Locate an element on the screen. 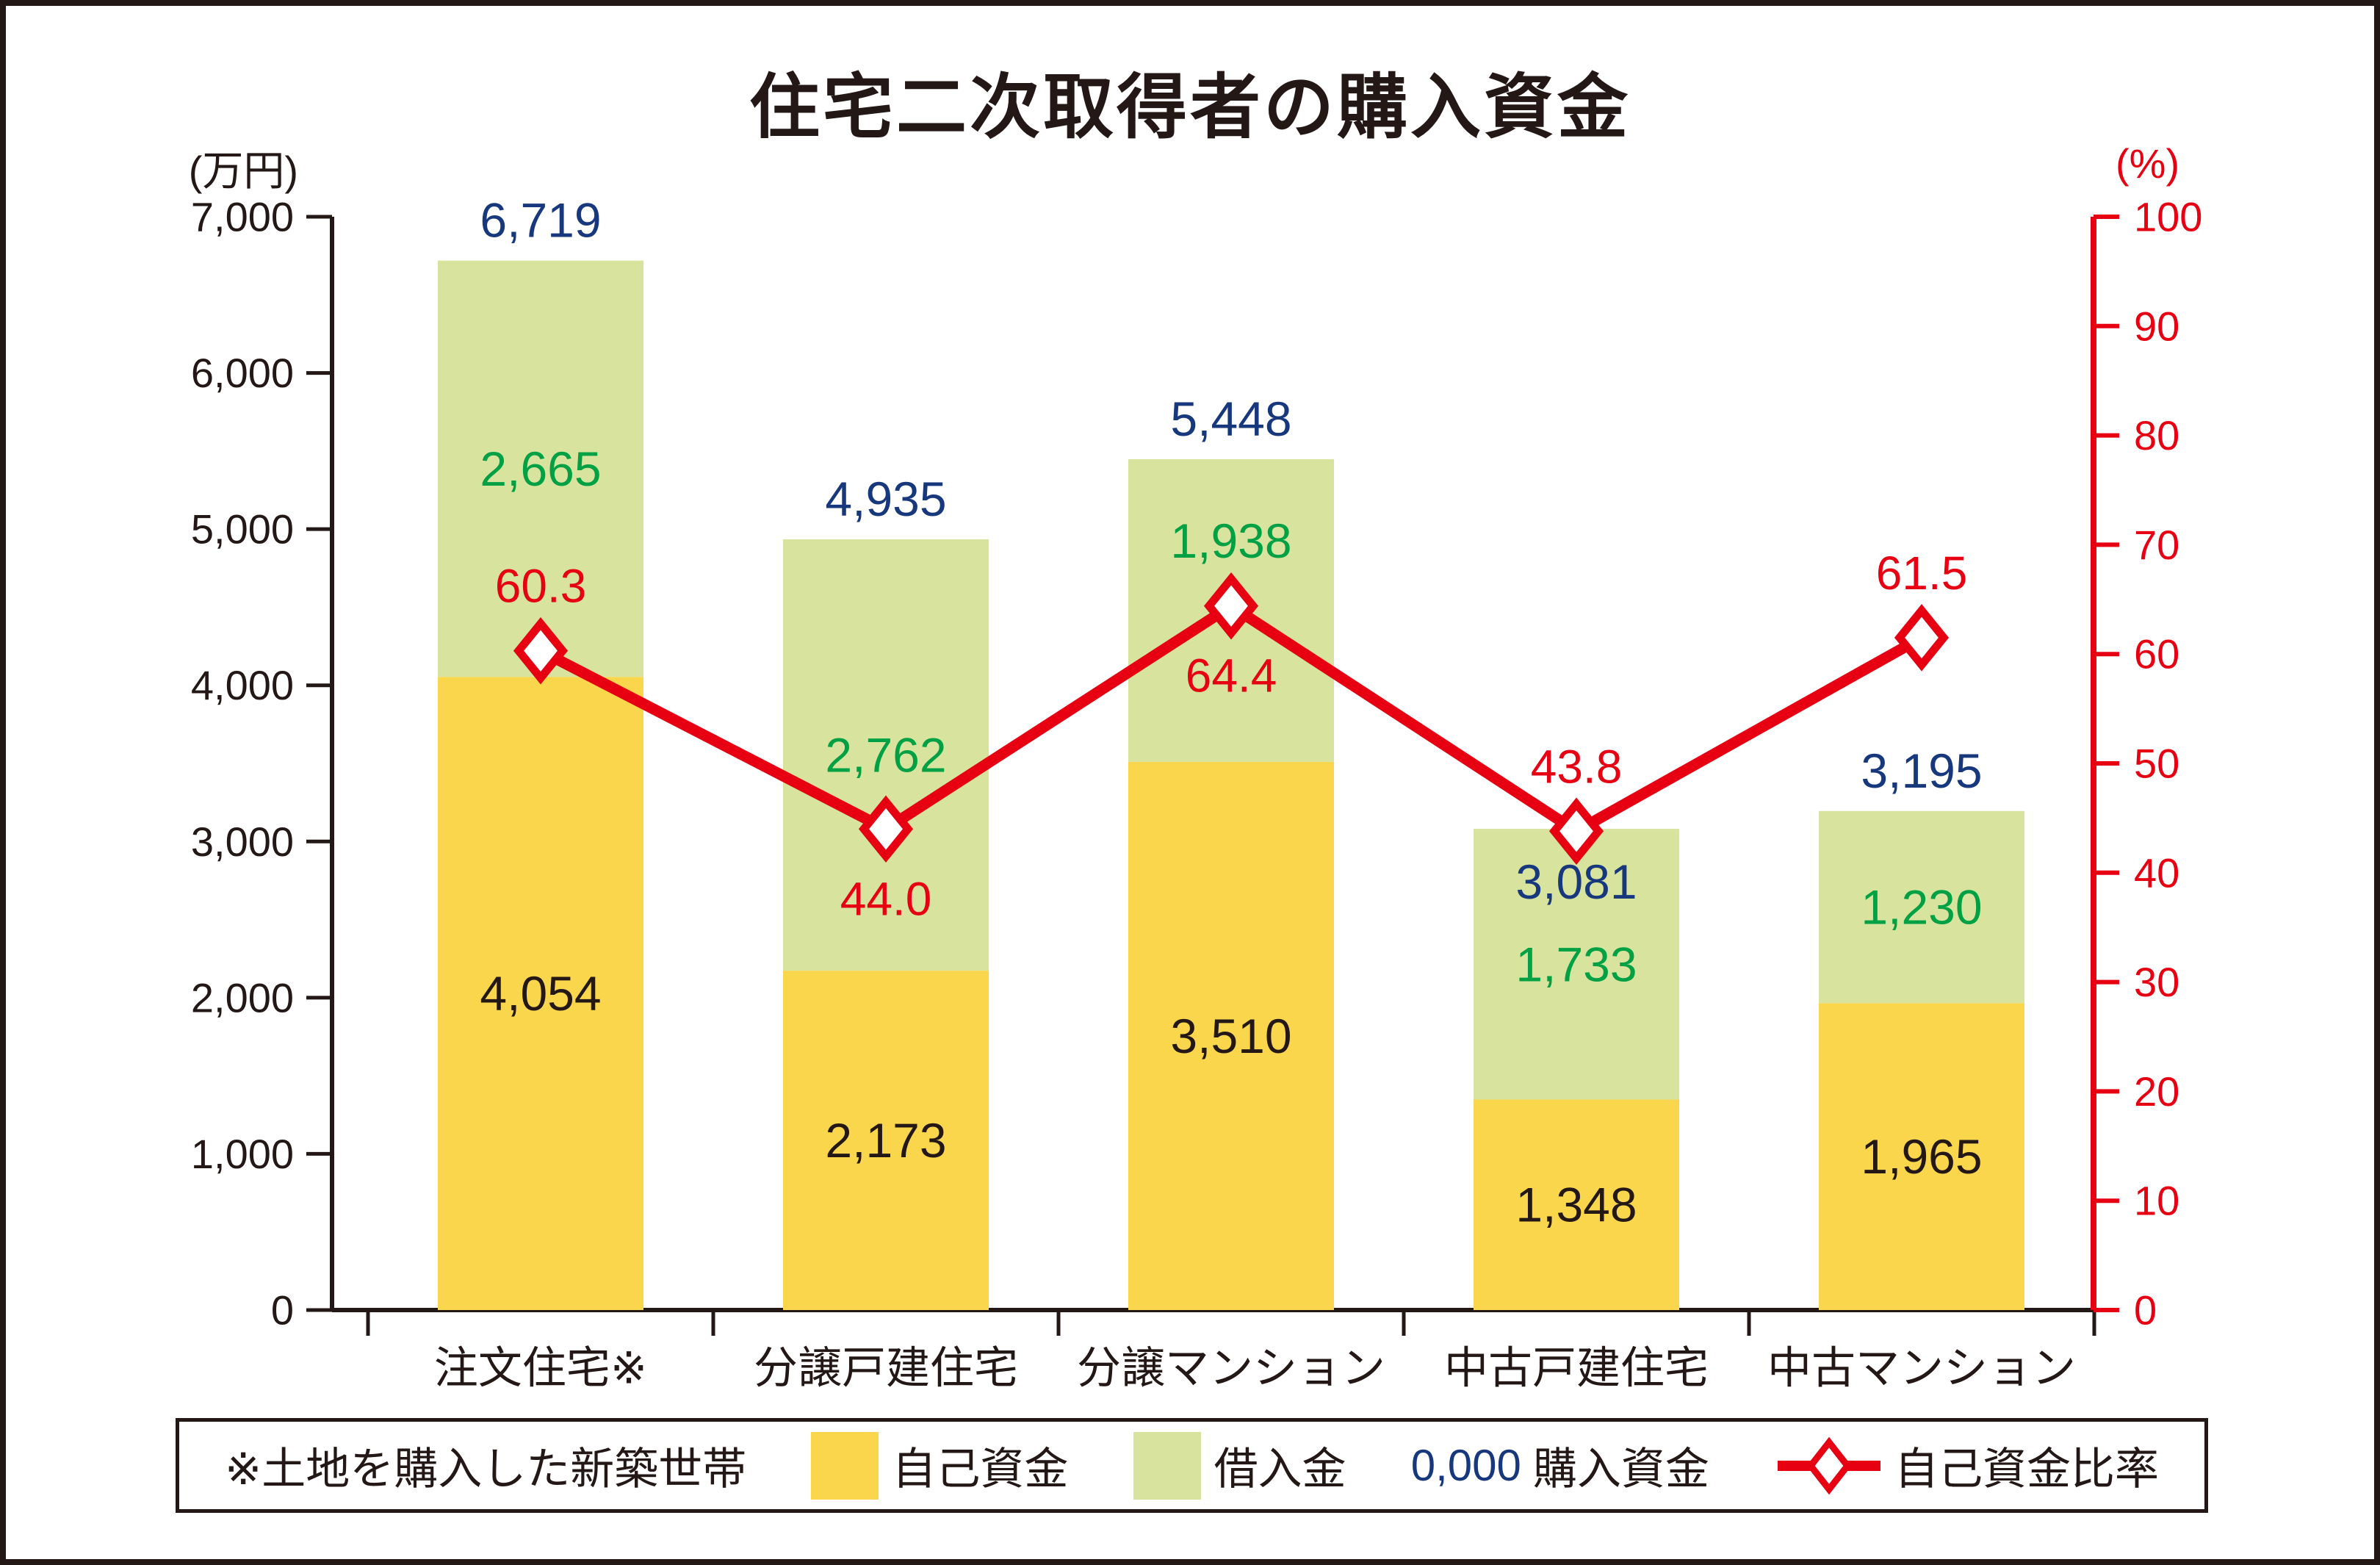 The image size is (2380, 1565). legend: ※土地を購入した新築世帯 自己資金 借入金 0,000 購入資金 自己資金比率 is located at coordinates (1192, 1465).